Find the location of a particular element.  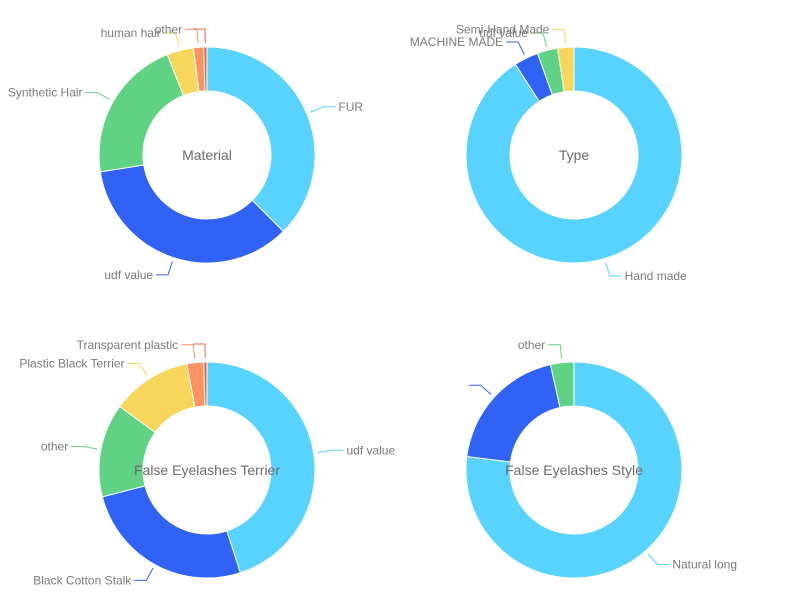

slice-label: Hand made is located at coordinates (656, 276).